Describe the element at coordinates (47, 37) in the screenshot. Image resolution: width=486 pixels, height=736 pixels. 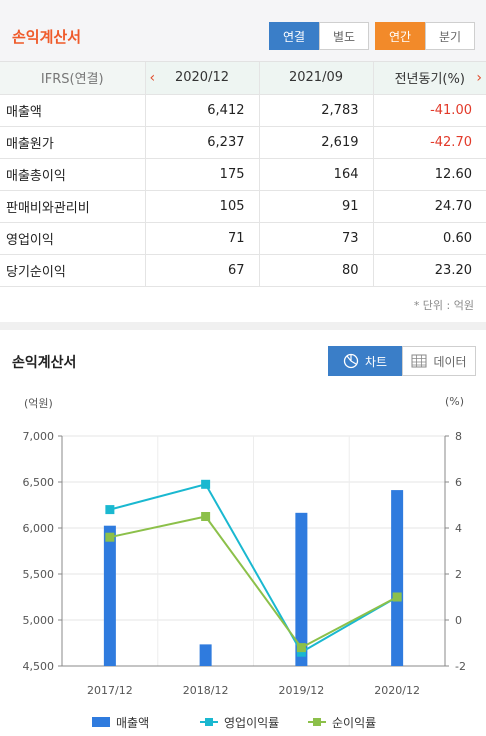
I see `page-title: 손익계산서` at that location.